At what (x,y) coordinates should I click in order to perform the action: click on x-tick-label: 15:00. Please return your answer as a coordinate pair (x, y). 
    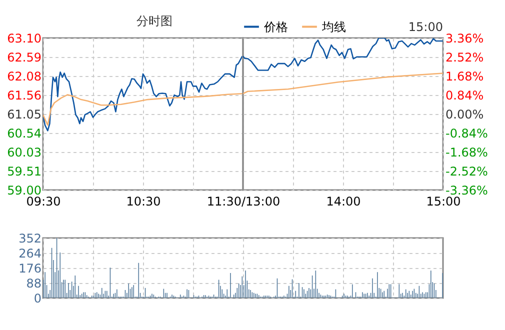
    Looking at the image, I should click on (443, 201).